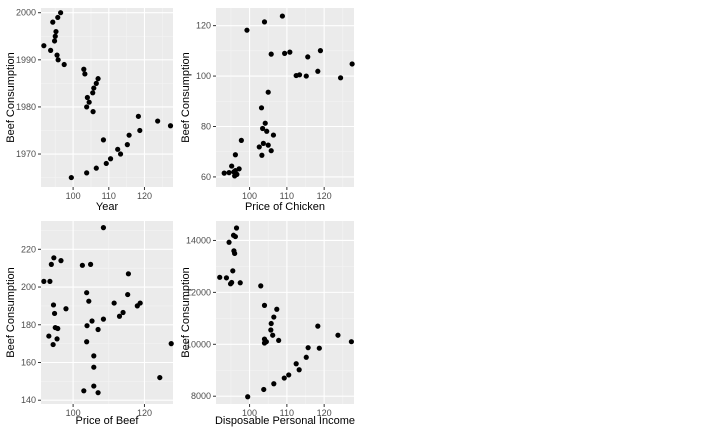 This screenshot has width=720, height=432. What do you see at coordinates (28, 325) in the screenshot?
I see `y-tick-label: 180` at bounding box center [28, 325].